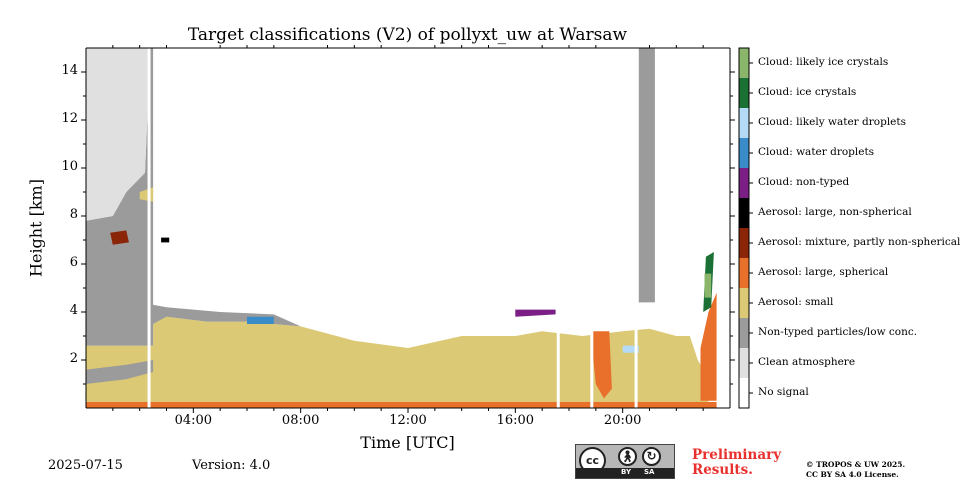 The height and width of the screenshot is (480, 960). Describe the element at coordinates (627, 456) in the screenshot. I see `attribution-icon: 🚶︎` at that location.